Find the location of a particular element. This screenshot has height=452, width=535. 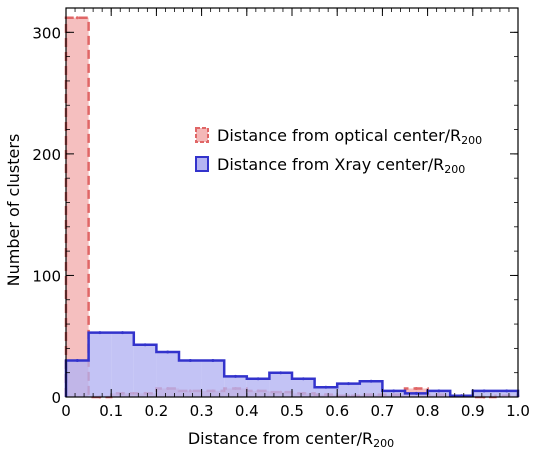

x-tick-label: 0.4 is located at coordinates (247, 411).